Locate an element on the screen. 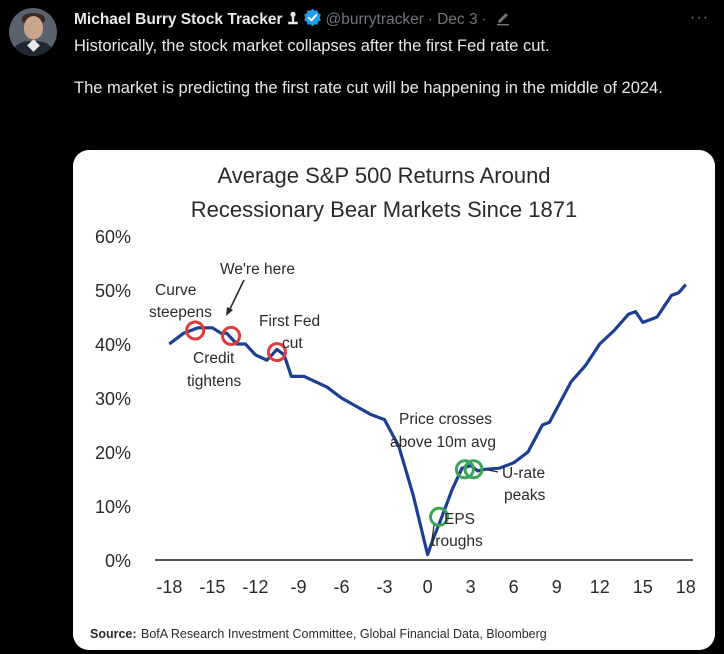 The image size is (724, 654). more-options-button: ··· is located at coordinates (699, 17).